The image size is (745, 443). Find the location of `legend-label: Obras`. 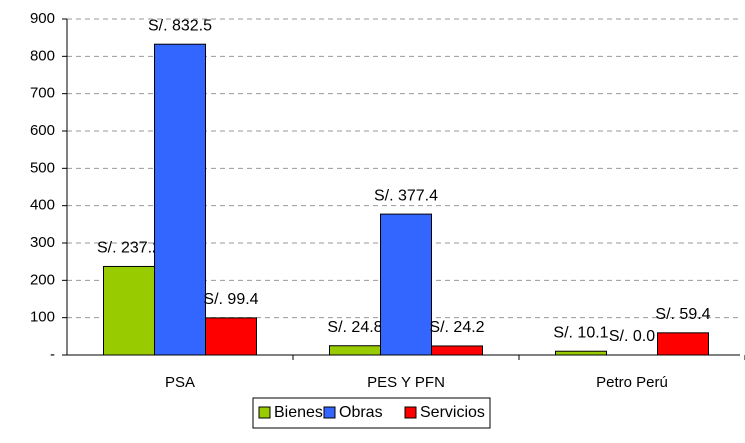

legend-label: Obras is located at coordinates (361, 412).